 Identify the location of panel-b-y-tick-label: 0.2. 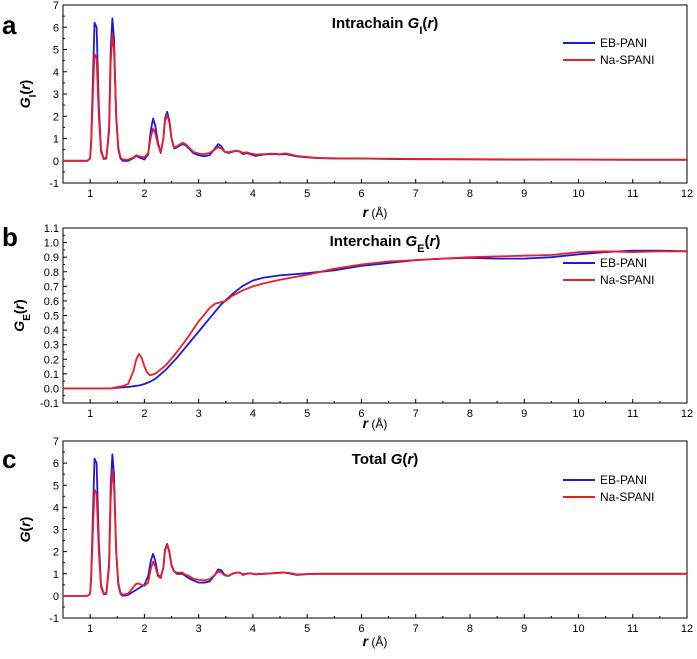
(51, 360).